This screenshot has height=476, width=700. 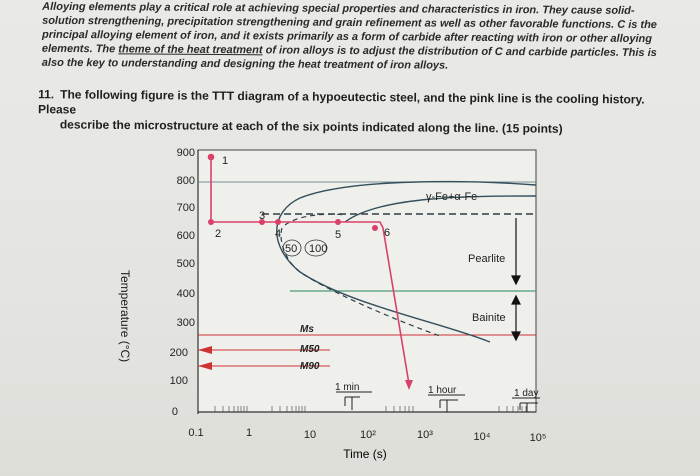 What do you see at coordinates (486, 259) in the screenshot?
I see `region-pearlite-label: Pearlite` at bounding box center [486, 259].